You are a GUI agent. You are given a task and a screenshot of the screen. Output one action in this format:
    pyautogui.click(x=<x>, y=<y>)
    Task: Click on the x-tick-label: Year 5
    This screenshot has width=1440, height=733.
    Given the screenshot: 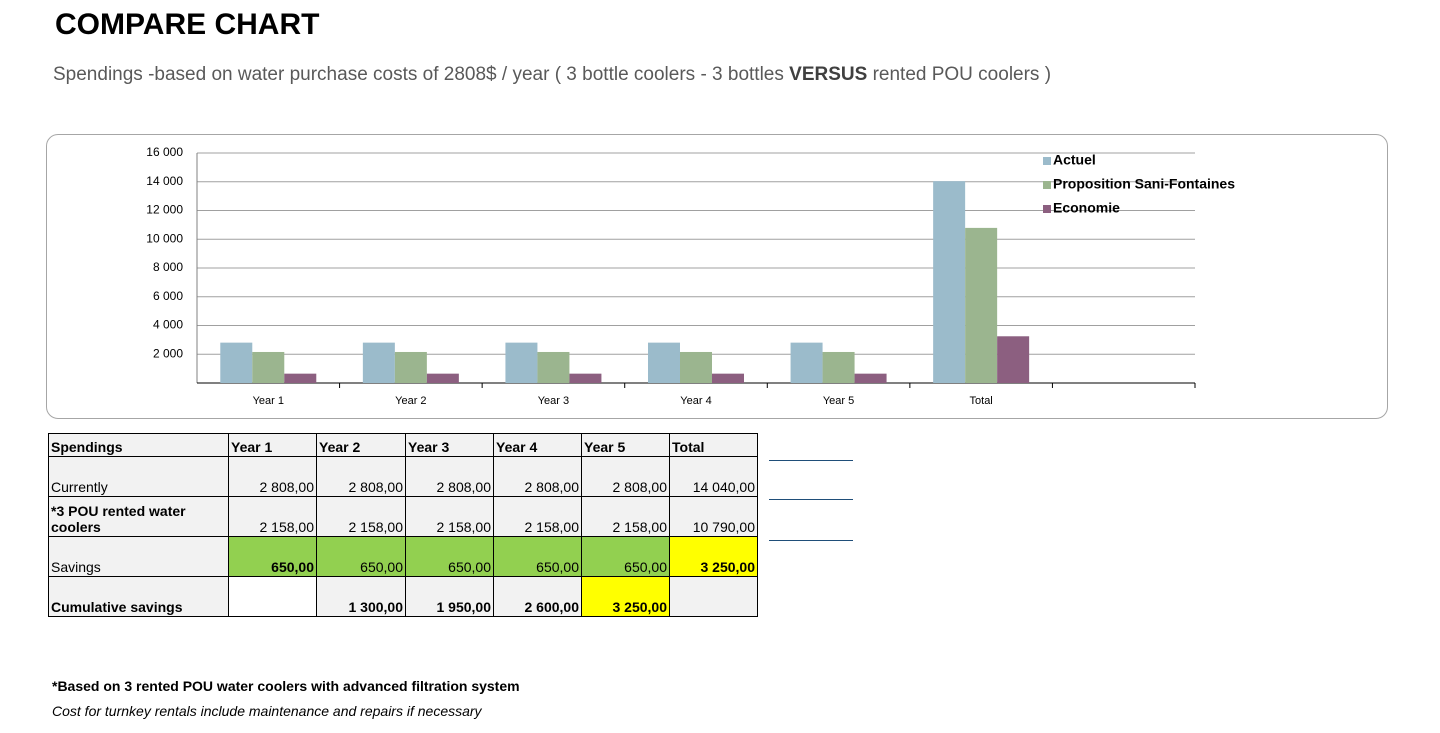 What is the action you would take?
    pyautogui.click(x=838, y=401)
    